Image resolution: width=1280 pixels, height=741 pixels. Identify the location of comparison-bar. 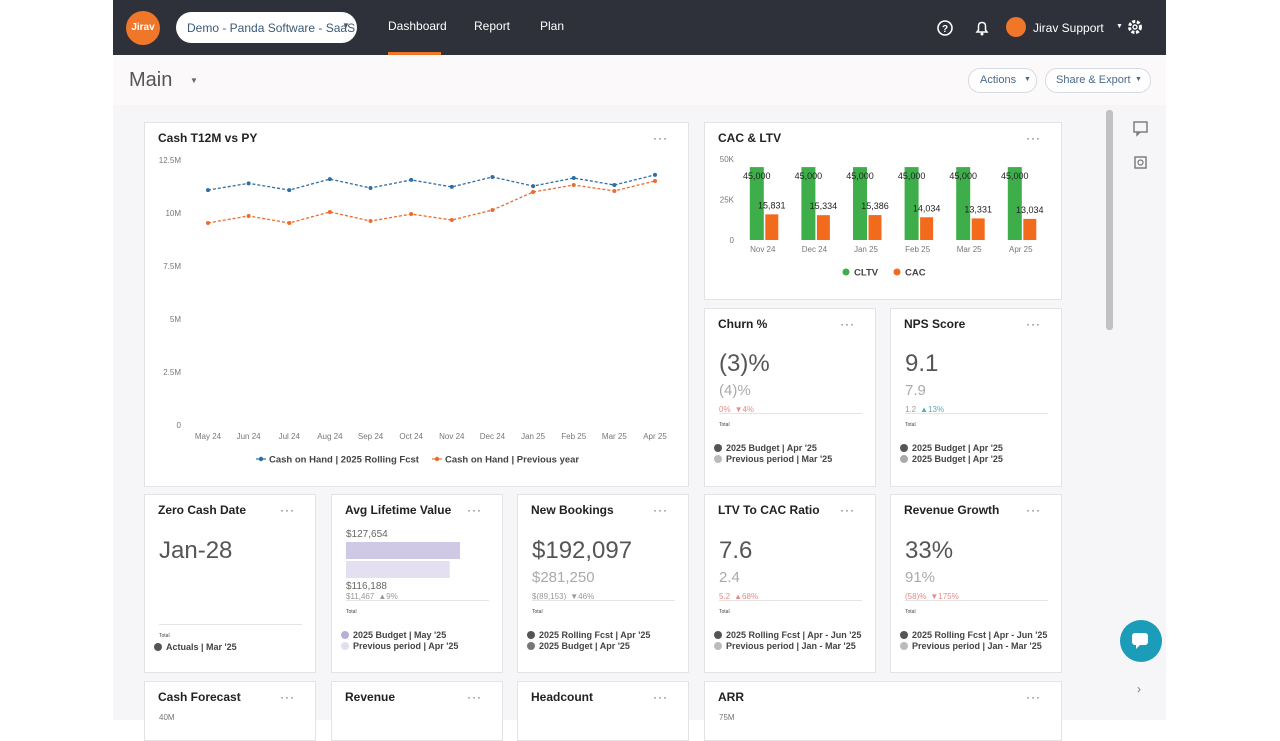
(398, 569).